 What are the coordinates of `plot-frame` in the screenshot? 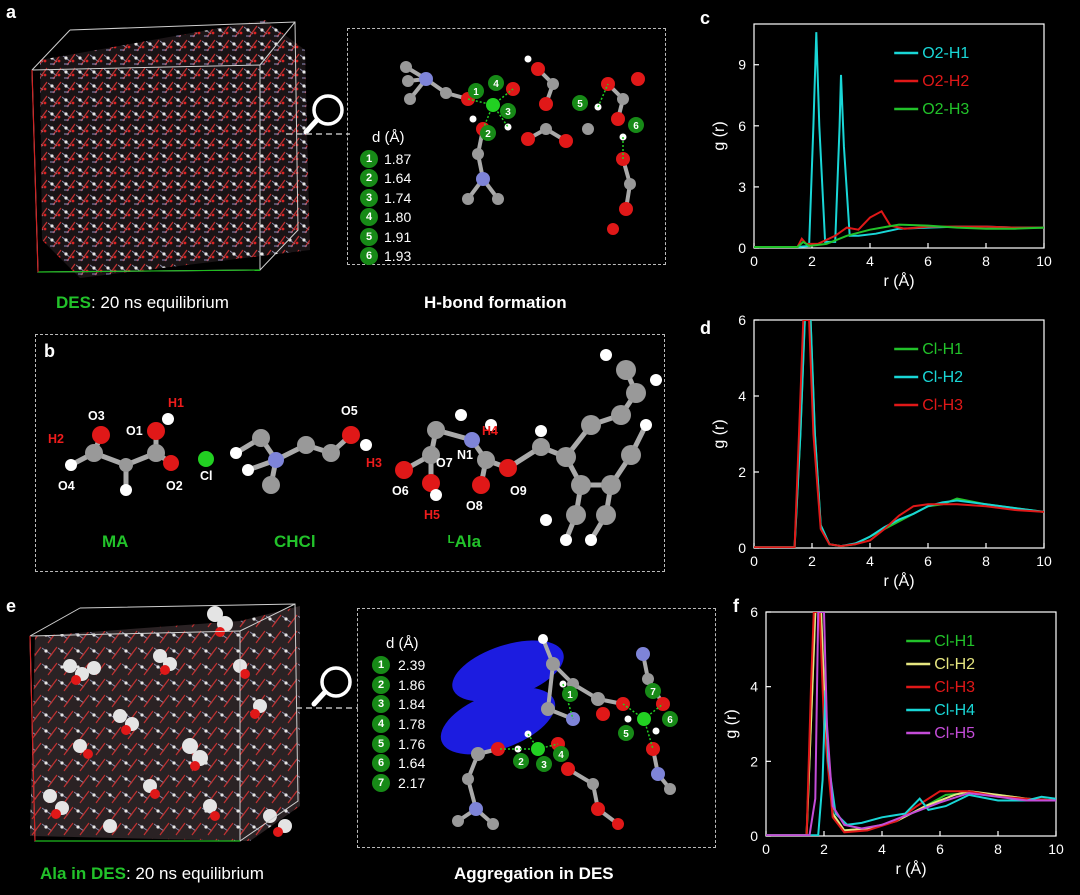 It's located at (899, 434).